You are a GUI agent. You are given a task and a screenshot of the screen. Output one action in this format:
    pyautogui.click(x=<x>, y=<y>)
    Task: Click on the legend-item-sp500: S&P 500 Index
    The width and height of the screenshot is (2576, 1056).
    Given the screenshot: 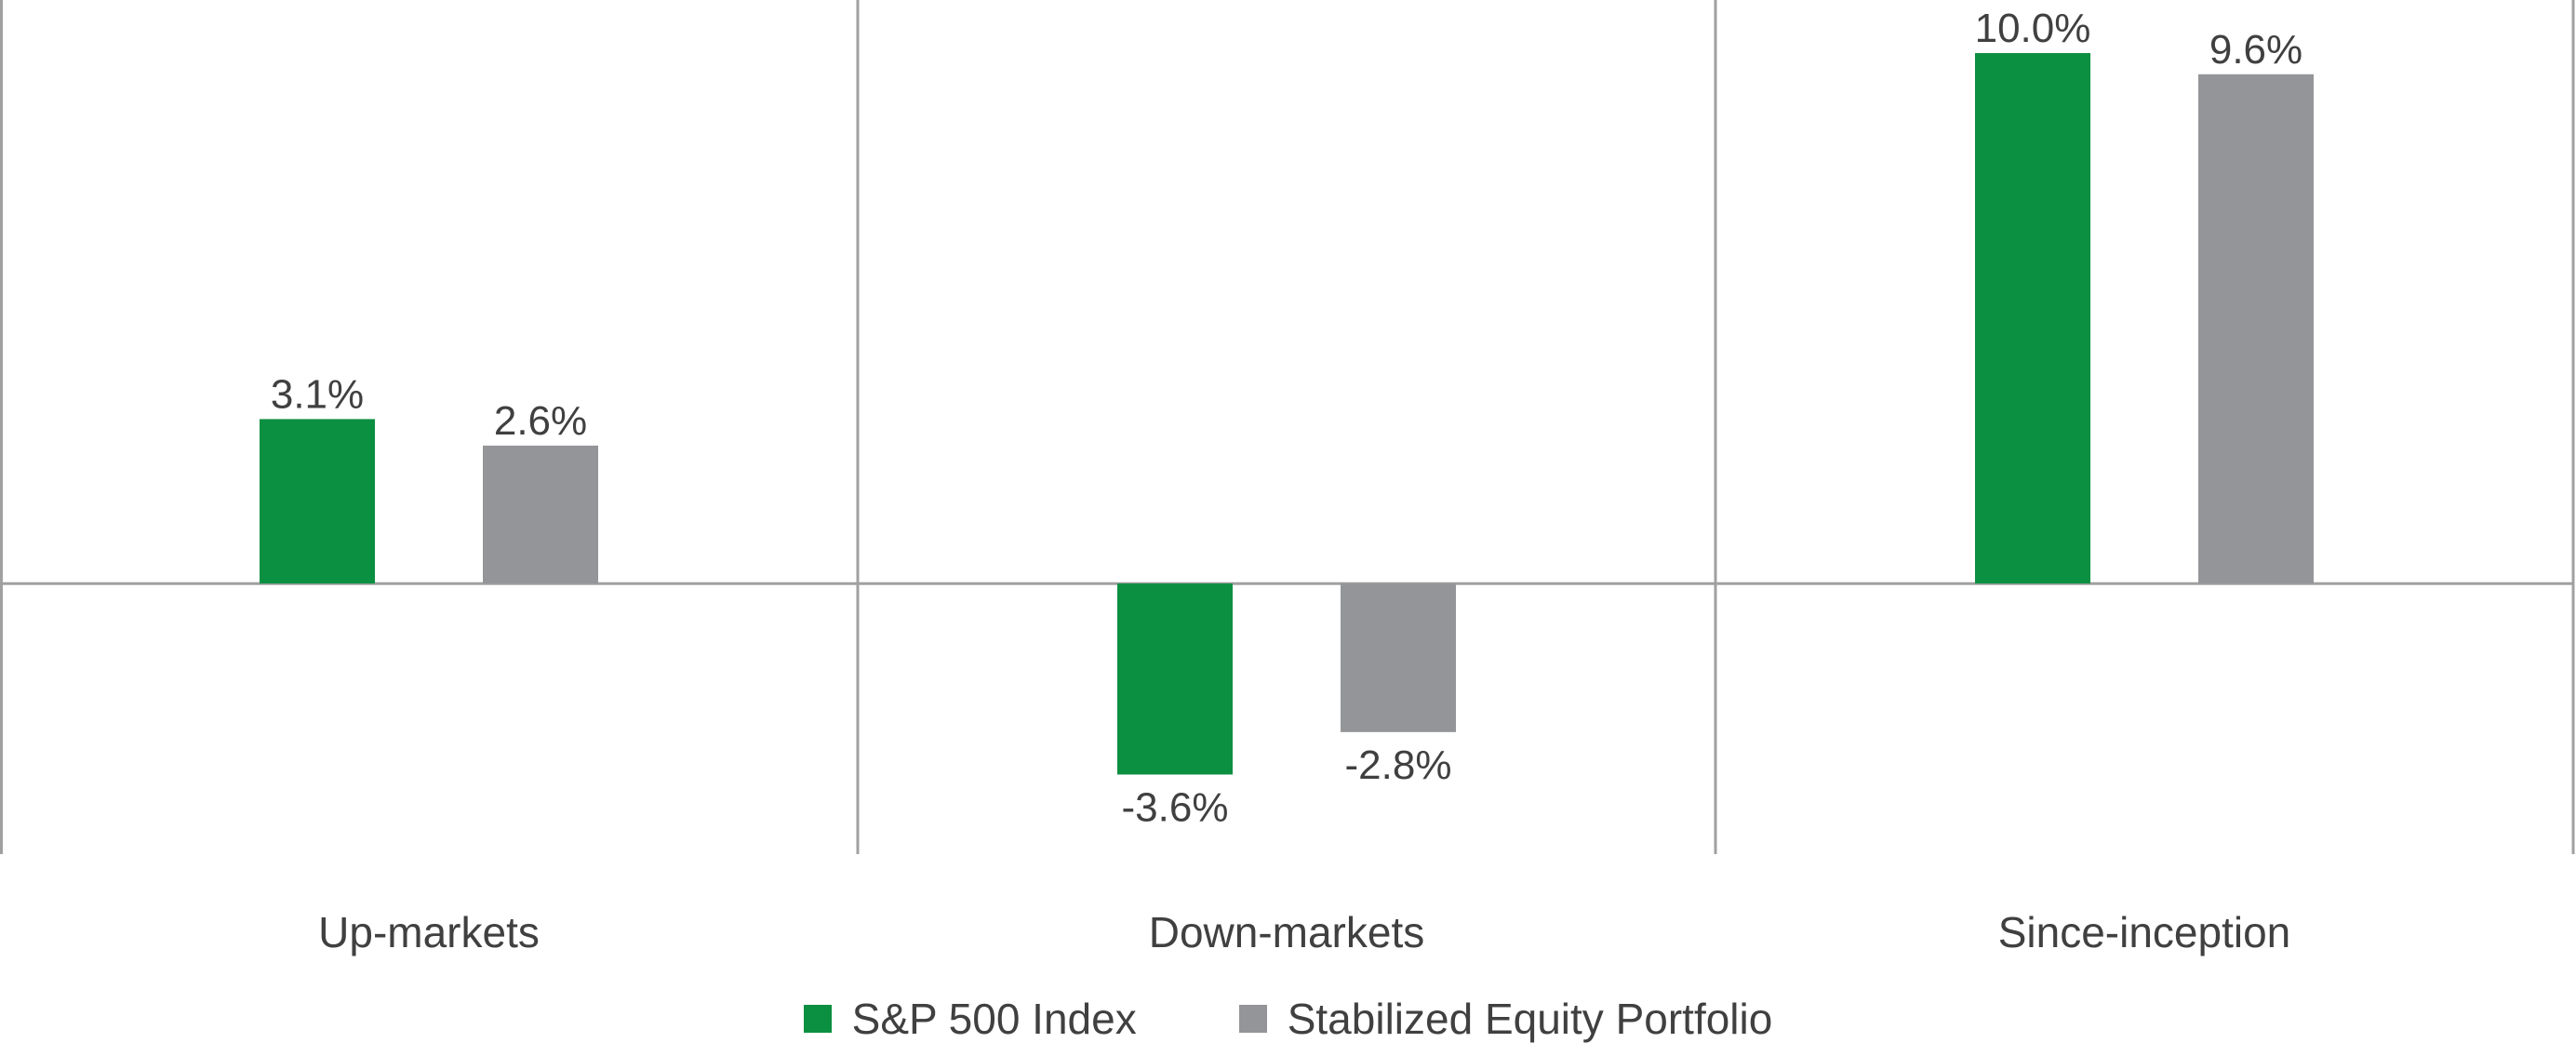 What is the action you would take?
    pyautogui.click(x=970, y=1019)
    